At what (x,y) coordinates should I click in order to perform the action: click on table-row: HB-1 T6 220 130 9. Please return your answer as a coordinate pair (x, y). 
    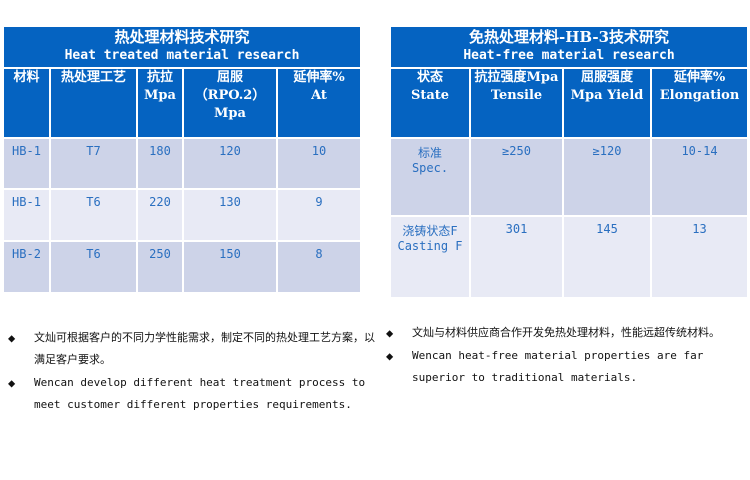
    Looking at the image, I should click on (182, 215).